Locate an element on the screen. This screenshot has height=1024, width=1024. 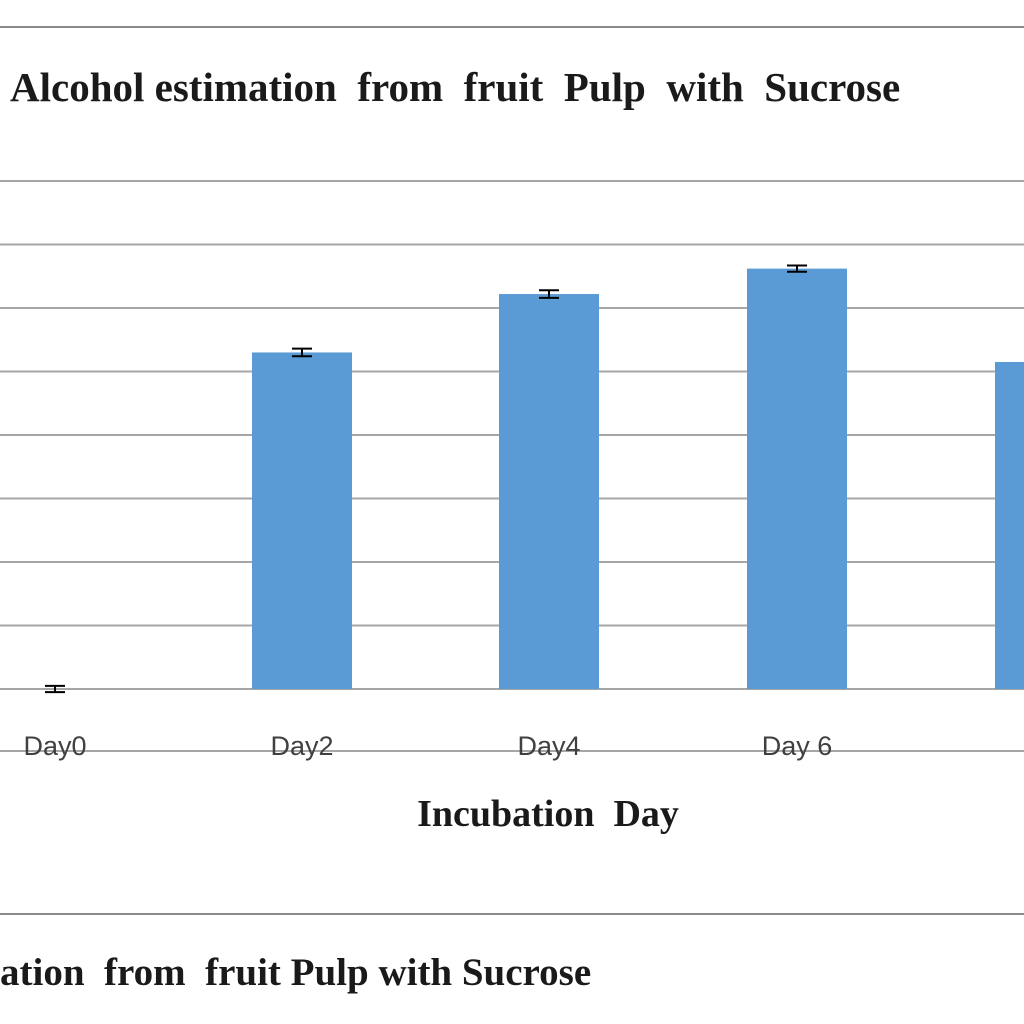
x-tick-label: Day0 is located at coordinates (54, 746).